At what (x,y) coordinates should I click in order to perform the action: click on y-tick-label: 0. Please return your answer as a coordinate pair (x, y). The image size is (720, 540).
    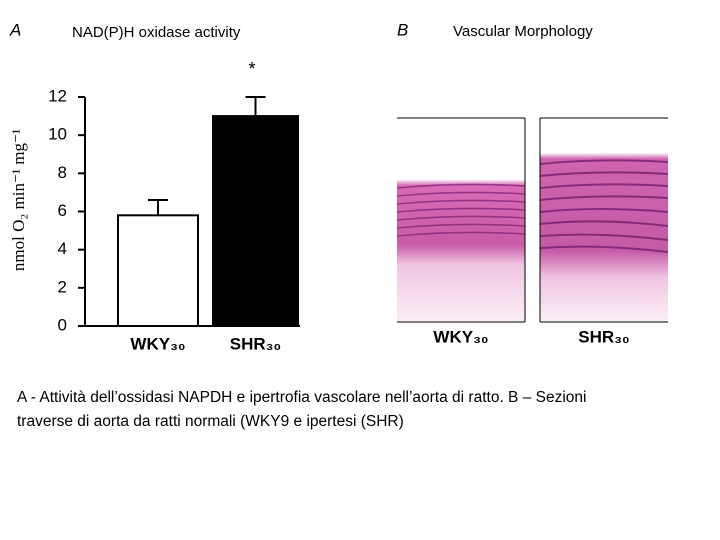
    Looking at the image, I should click on (62, 324).